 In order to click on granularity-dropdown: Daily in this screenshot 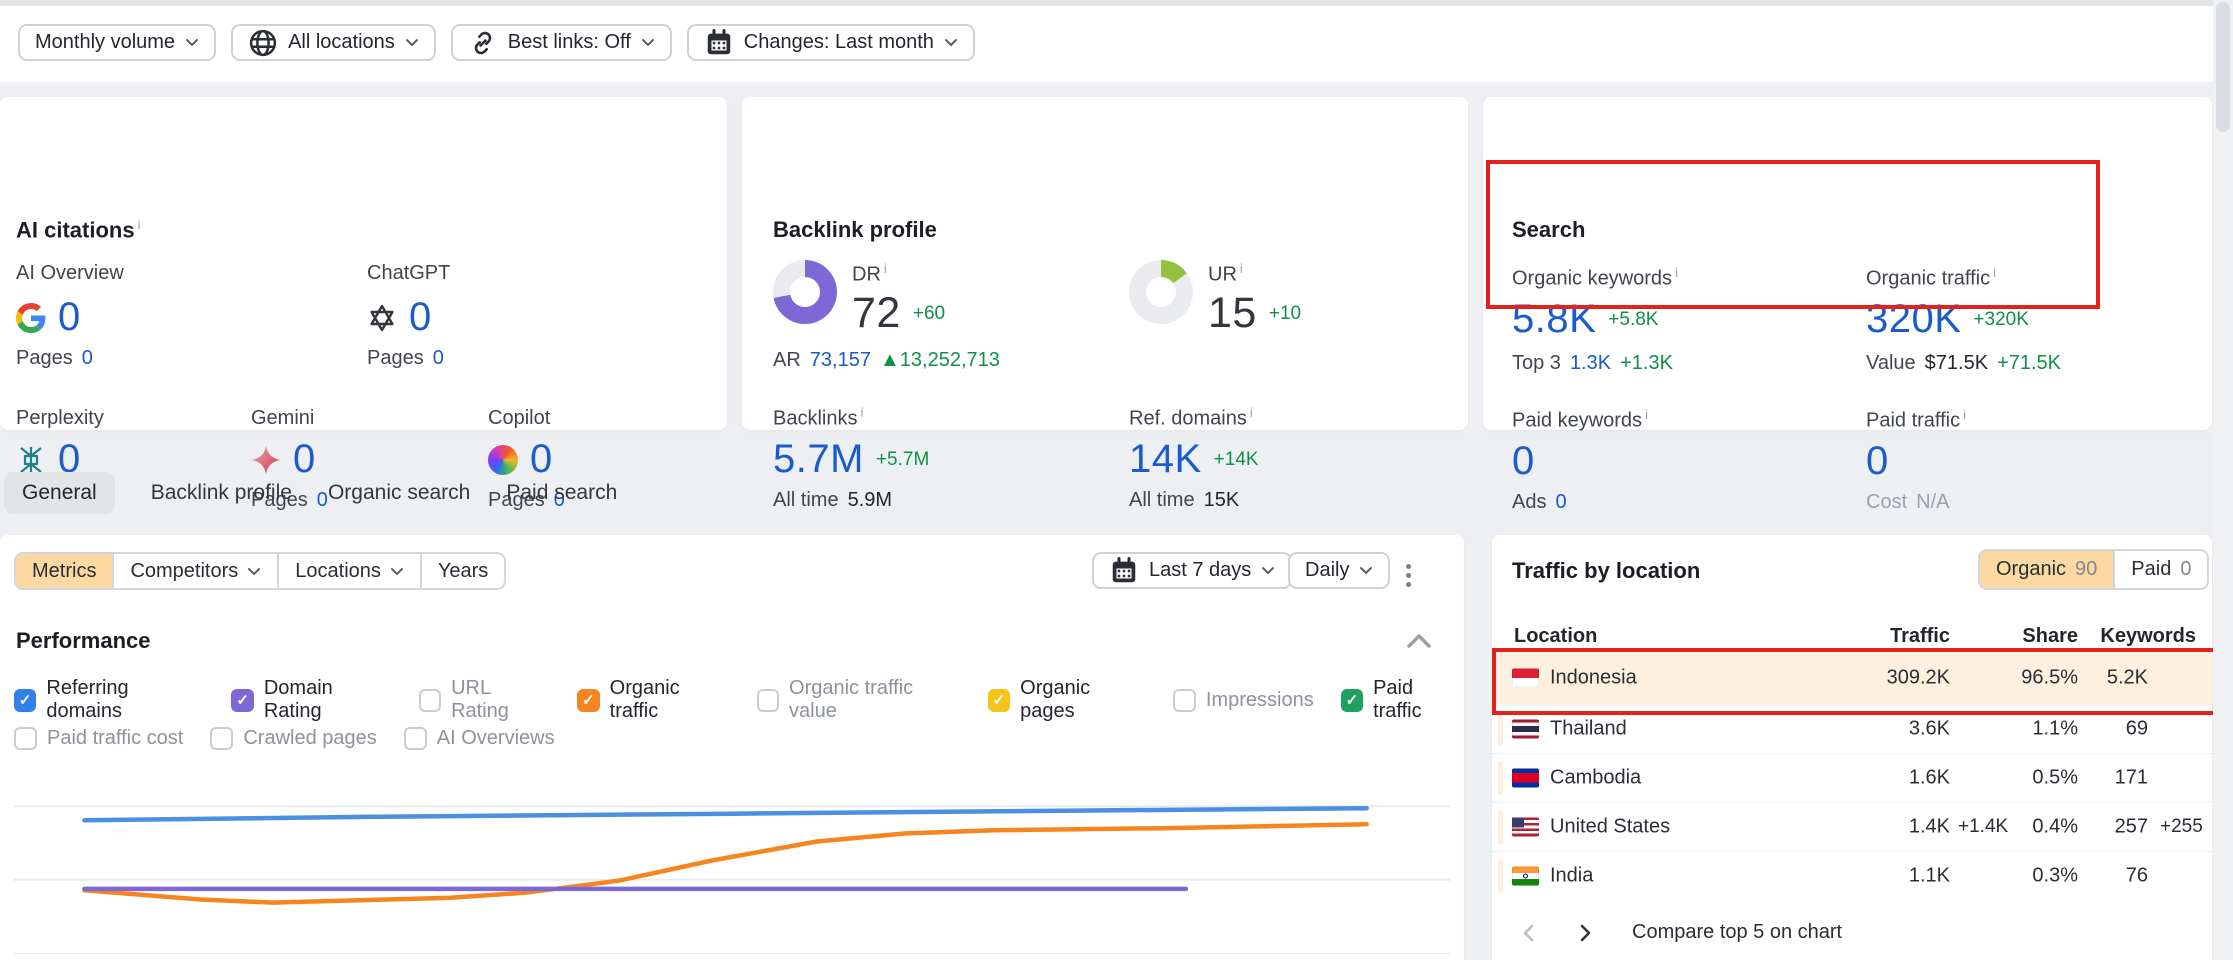, I will do `click(1339, 570)`.